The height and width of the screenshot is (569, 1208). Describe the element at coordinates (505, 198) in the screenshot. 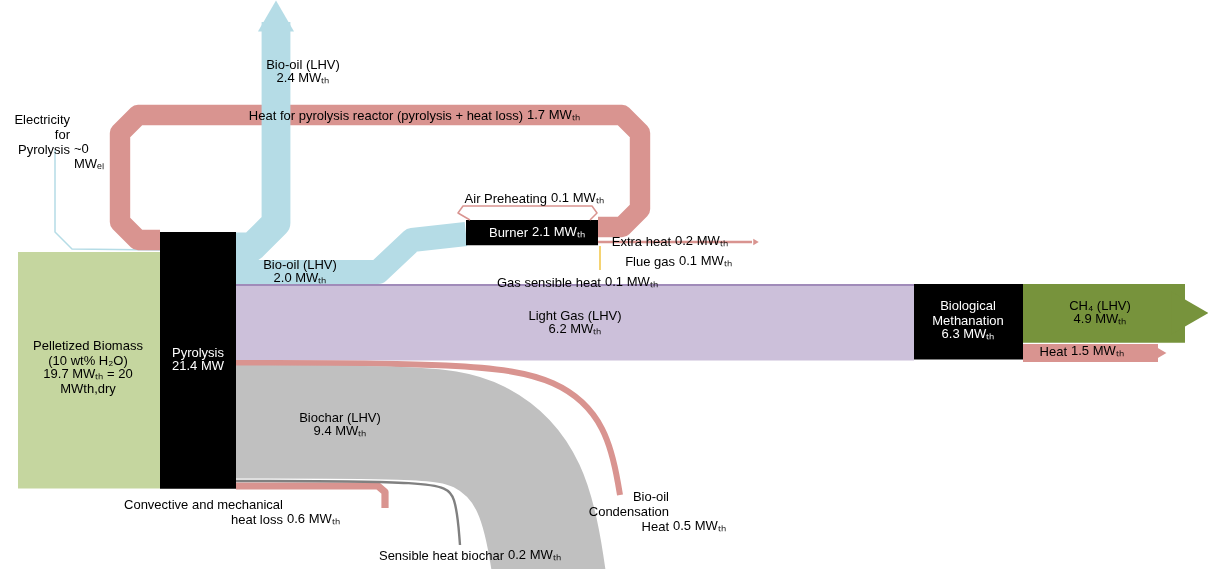

I see `category-label: Air Preheating` at that location.